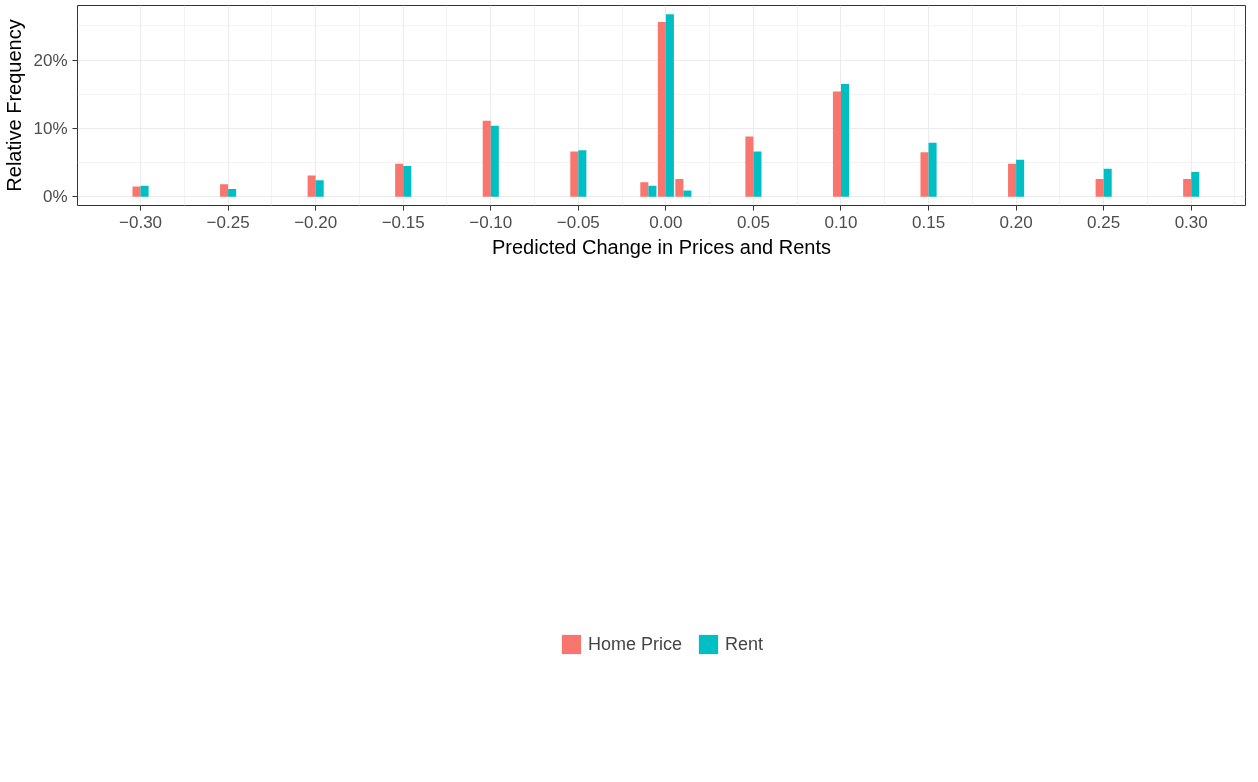  What do you see at coordinates (228, 222) in the screenshot?
I see `x-tick-label: −0.25` at bounding box center [228, 222].